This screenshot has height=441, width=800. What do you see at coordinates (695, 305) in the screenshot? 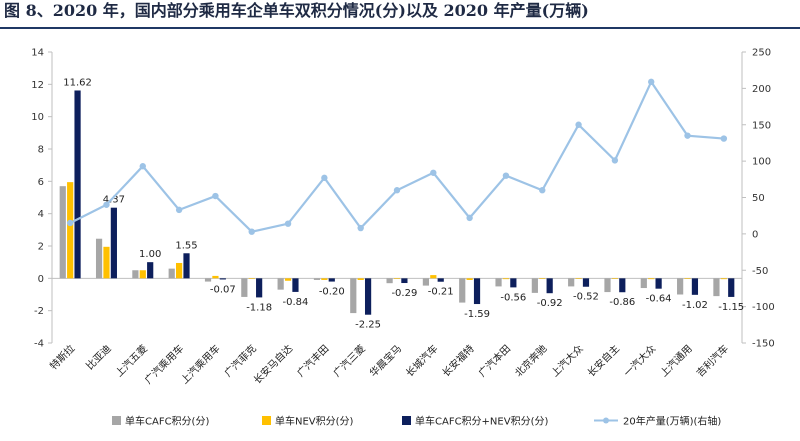
I see `data-label: -1.02` at bounding box center [695, 305].